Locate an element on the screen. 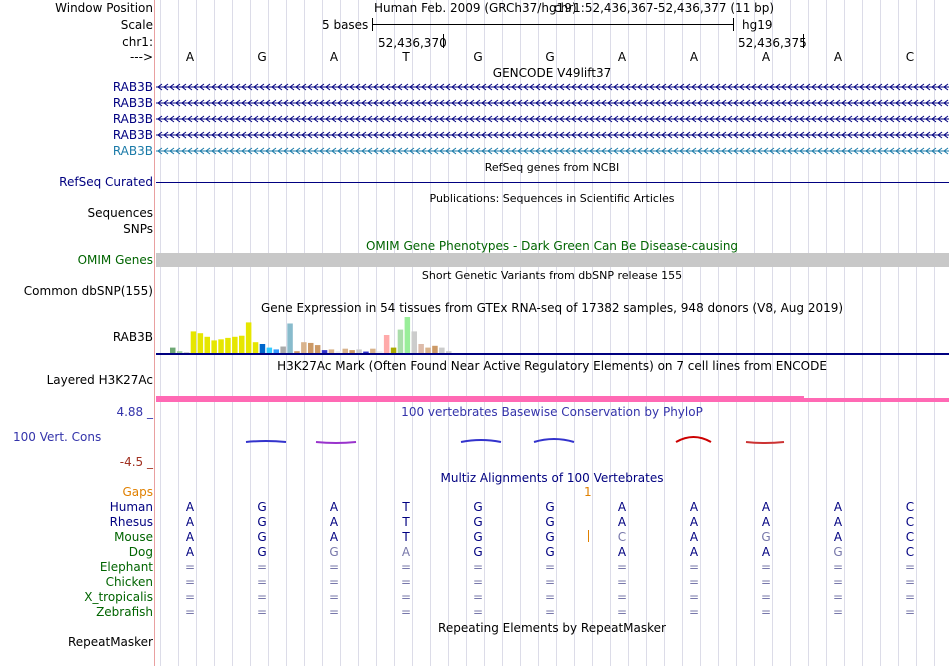 Image resolution: width=950 pixels, height=666 pixels. omim-label: OMIM Genes is located at coordinates (115, 260).